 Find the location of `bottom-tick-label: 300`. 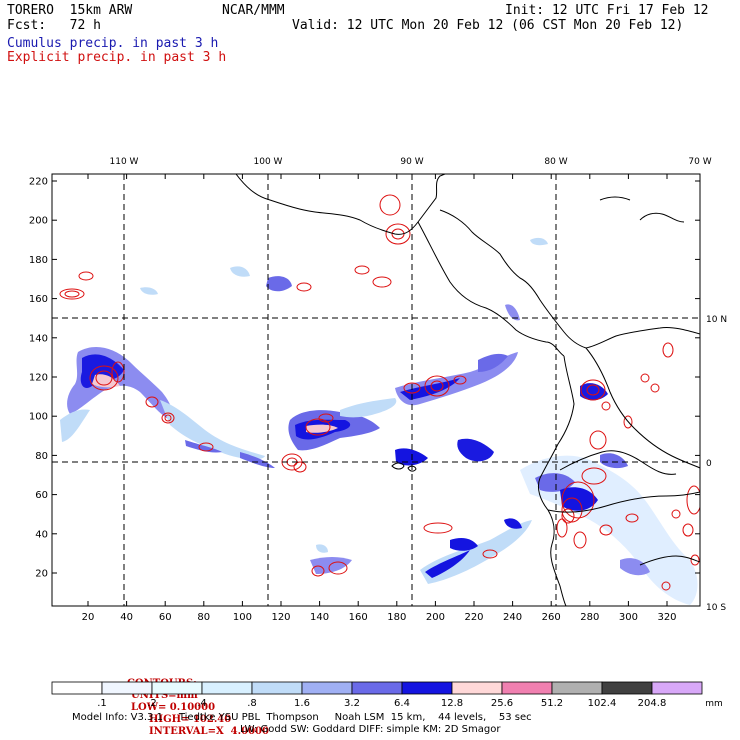

bottom-tick-label: 300 is located at coordinates (628, 617).